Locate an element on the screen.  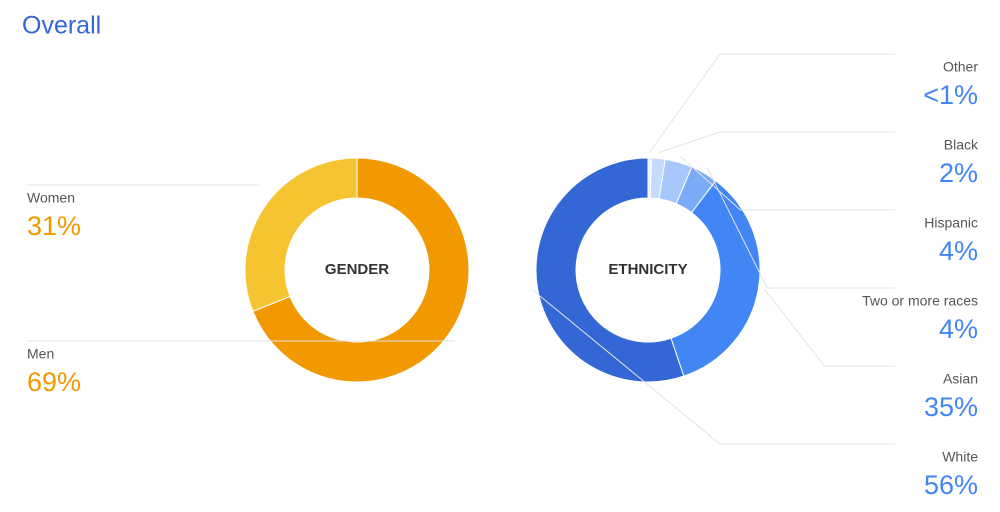
page-title: Overall is located at coordinates (61, 26).